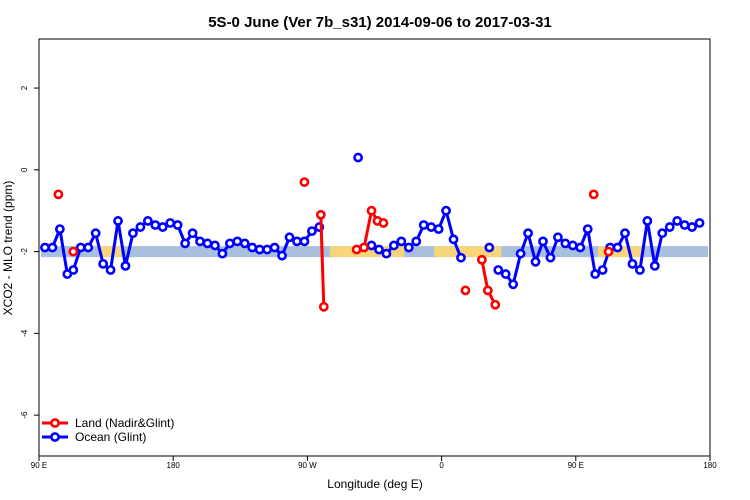  Describe the element at coordinates (24, 87) in the screenshot. I see `y-tick-label: 2` at that location.